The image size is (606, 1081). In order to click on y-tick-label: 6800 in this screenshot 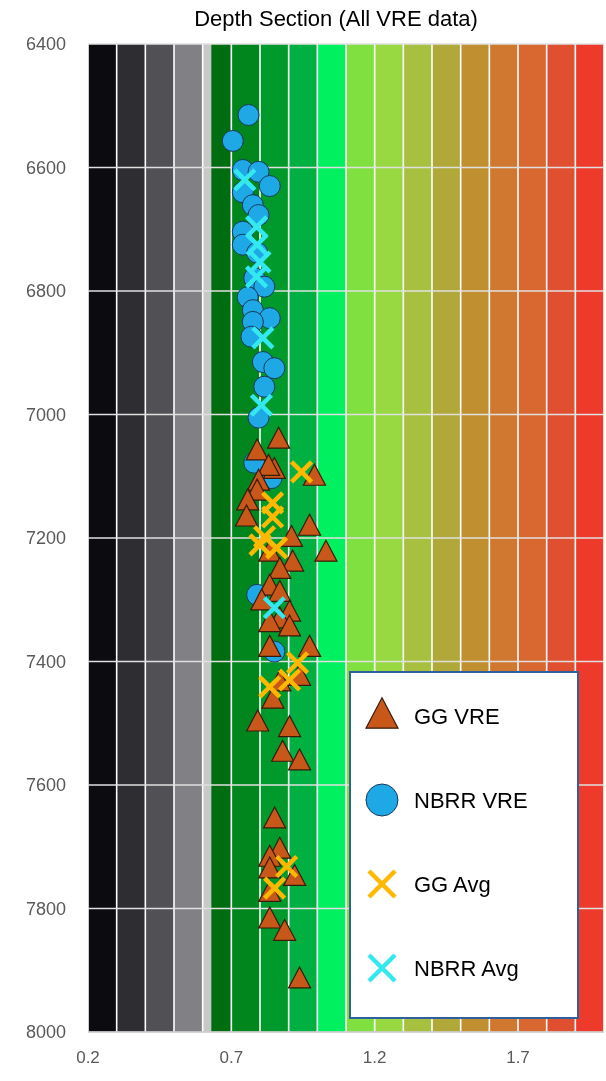, I will do `click(45, 291)`.